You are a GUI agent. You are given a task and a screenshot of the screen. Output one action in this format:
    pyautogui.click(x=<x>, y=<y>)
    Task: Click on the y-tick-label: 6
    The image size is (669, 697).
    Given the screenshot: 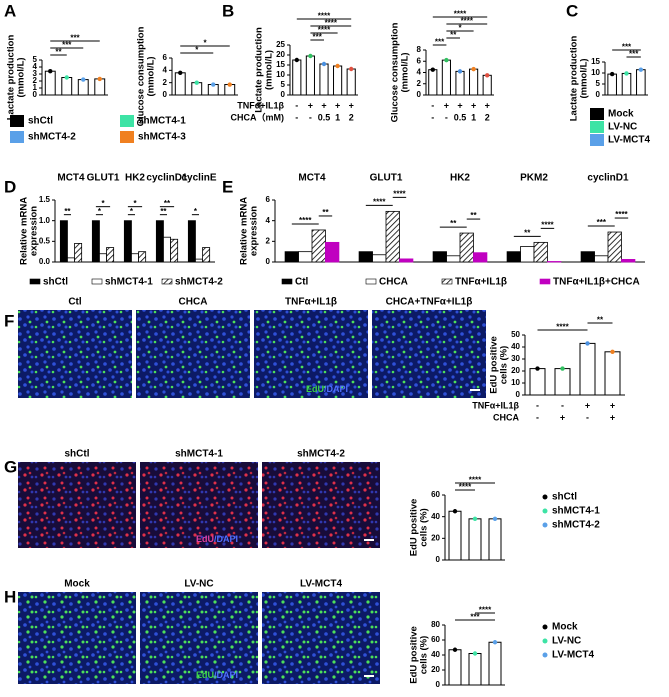 What is the action you would take?
    pyautogui.click(x=419, y=60)
    